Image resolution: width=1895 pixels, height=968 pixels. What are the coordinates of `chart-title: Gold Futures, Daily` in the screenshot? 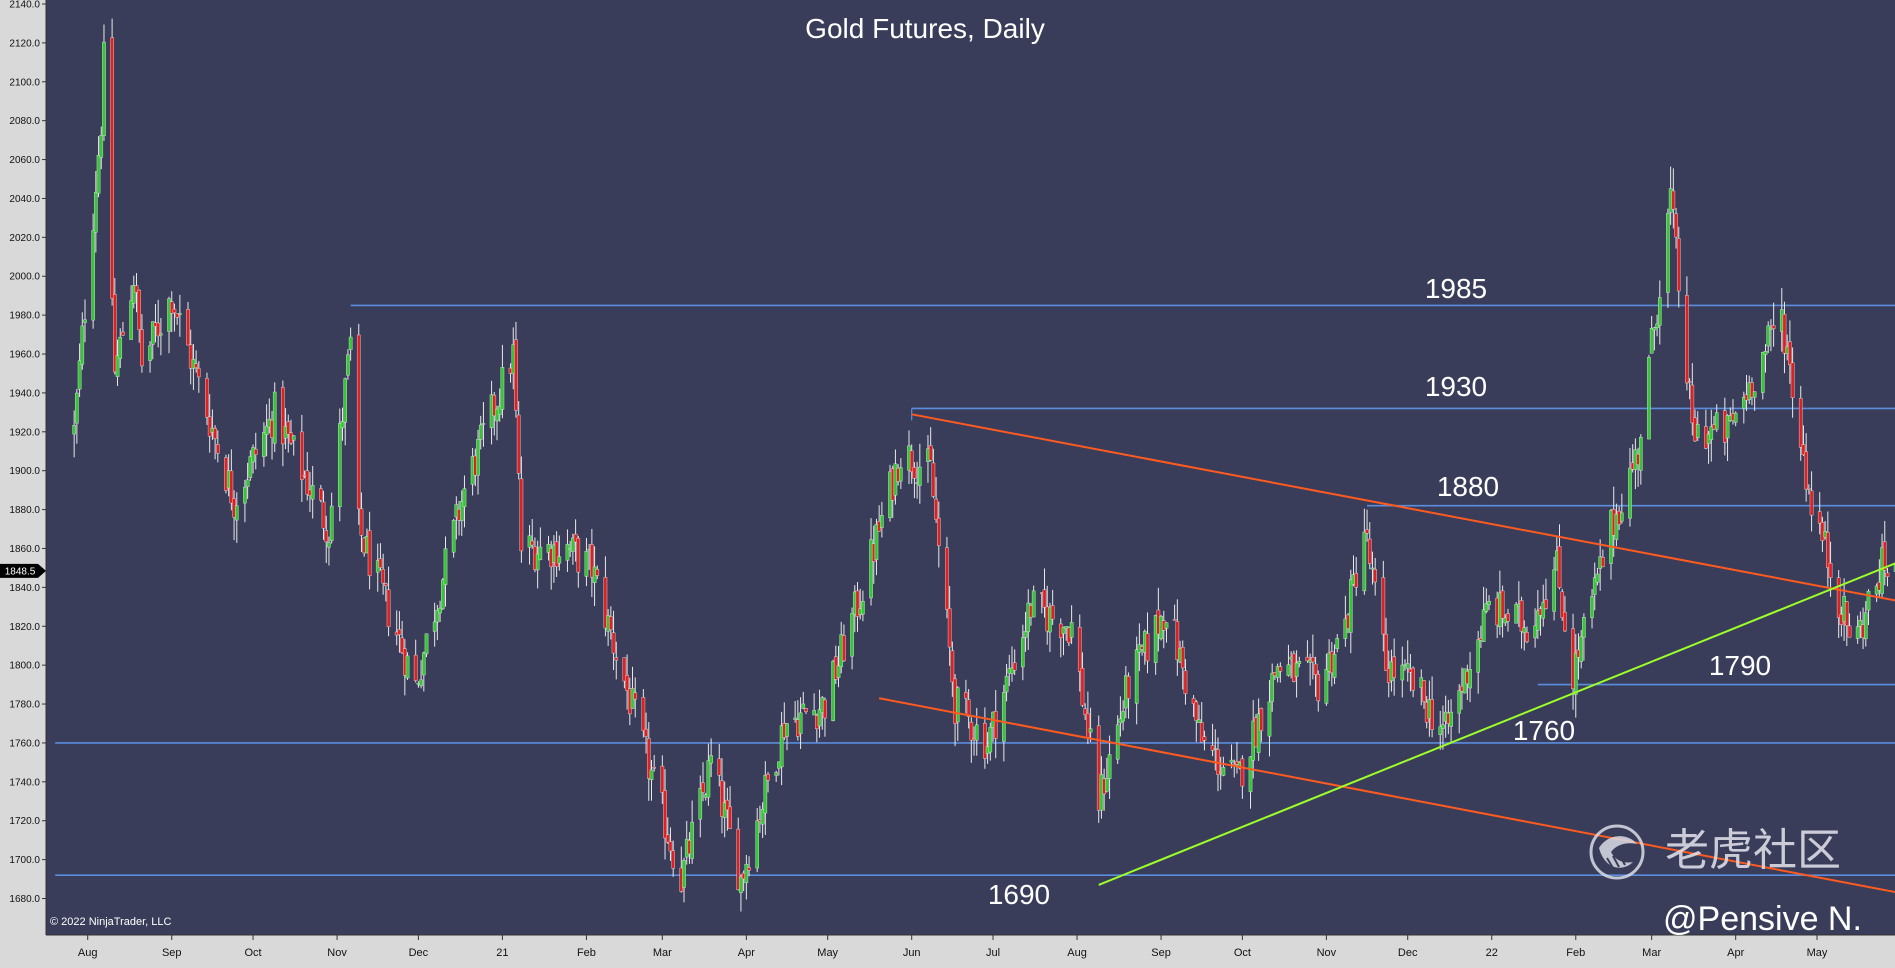 It's located at (925, 28).